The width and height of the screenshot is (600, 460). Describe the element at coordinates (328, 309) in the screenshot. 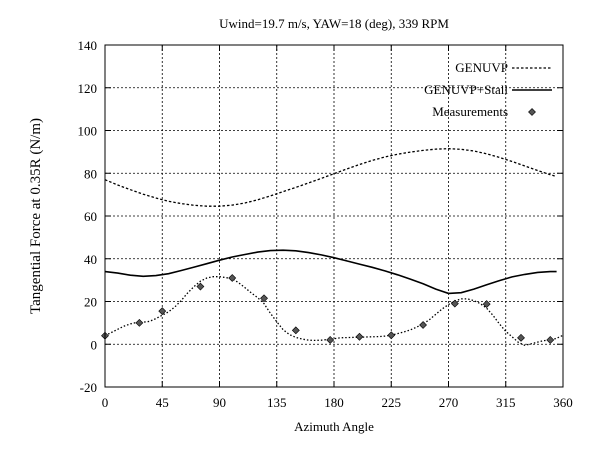

I see `measurement-markers` at that location.